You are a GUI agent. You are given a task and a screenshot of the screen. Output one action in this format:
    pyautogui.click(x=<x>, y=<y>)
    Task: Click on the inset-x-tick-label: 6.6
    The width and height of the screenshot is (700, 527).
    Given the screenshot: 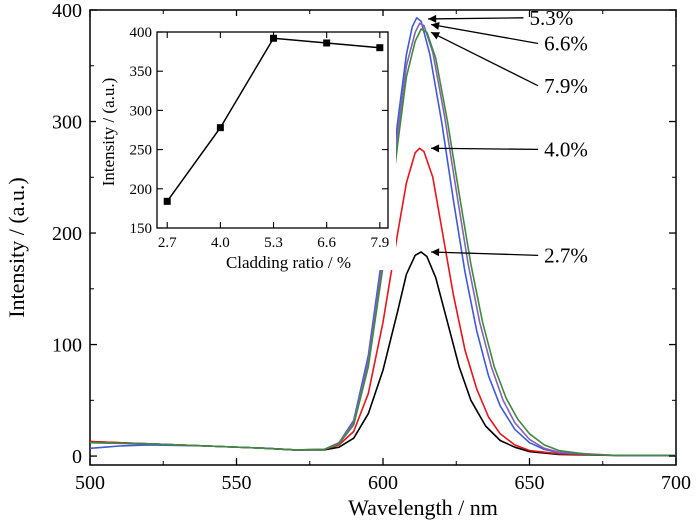 What is the action you would take?
    pyautogui.click(x=326, y=243)
    